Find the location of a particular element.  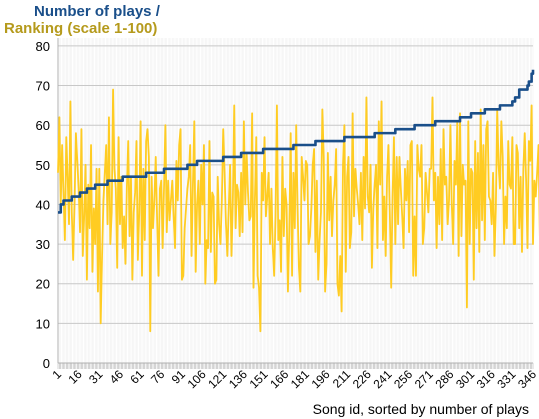

x-tick-label: 121 is located at coordinates (217, 379).